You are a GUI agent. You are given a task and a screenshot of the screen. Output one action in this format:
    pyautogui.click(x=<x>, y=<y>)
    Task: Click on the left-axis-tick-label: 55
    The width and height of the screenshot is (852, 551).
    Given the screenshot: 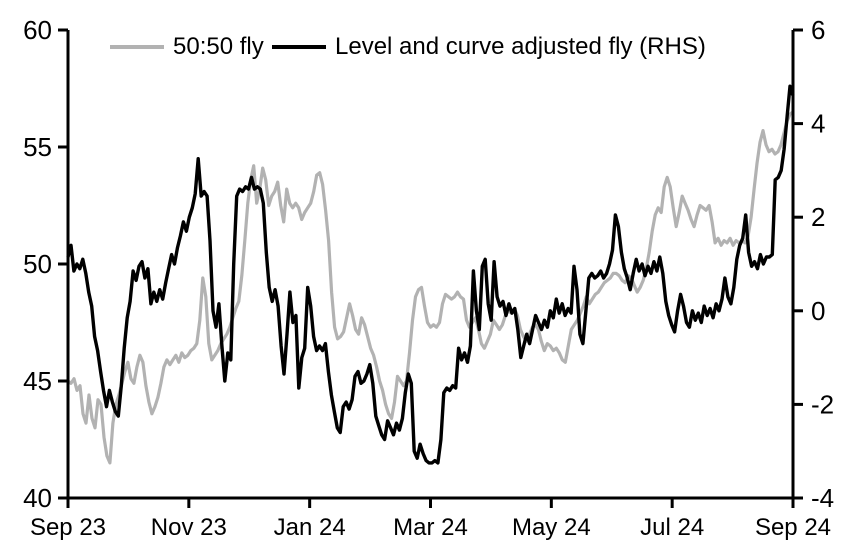 What is the action you would take?
    pyautogui.click(x=37, y=147)
    